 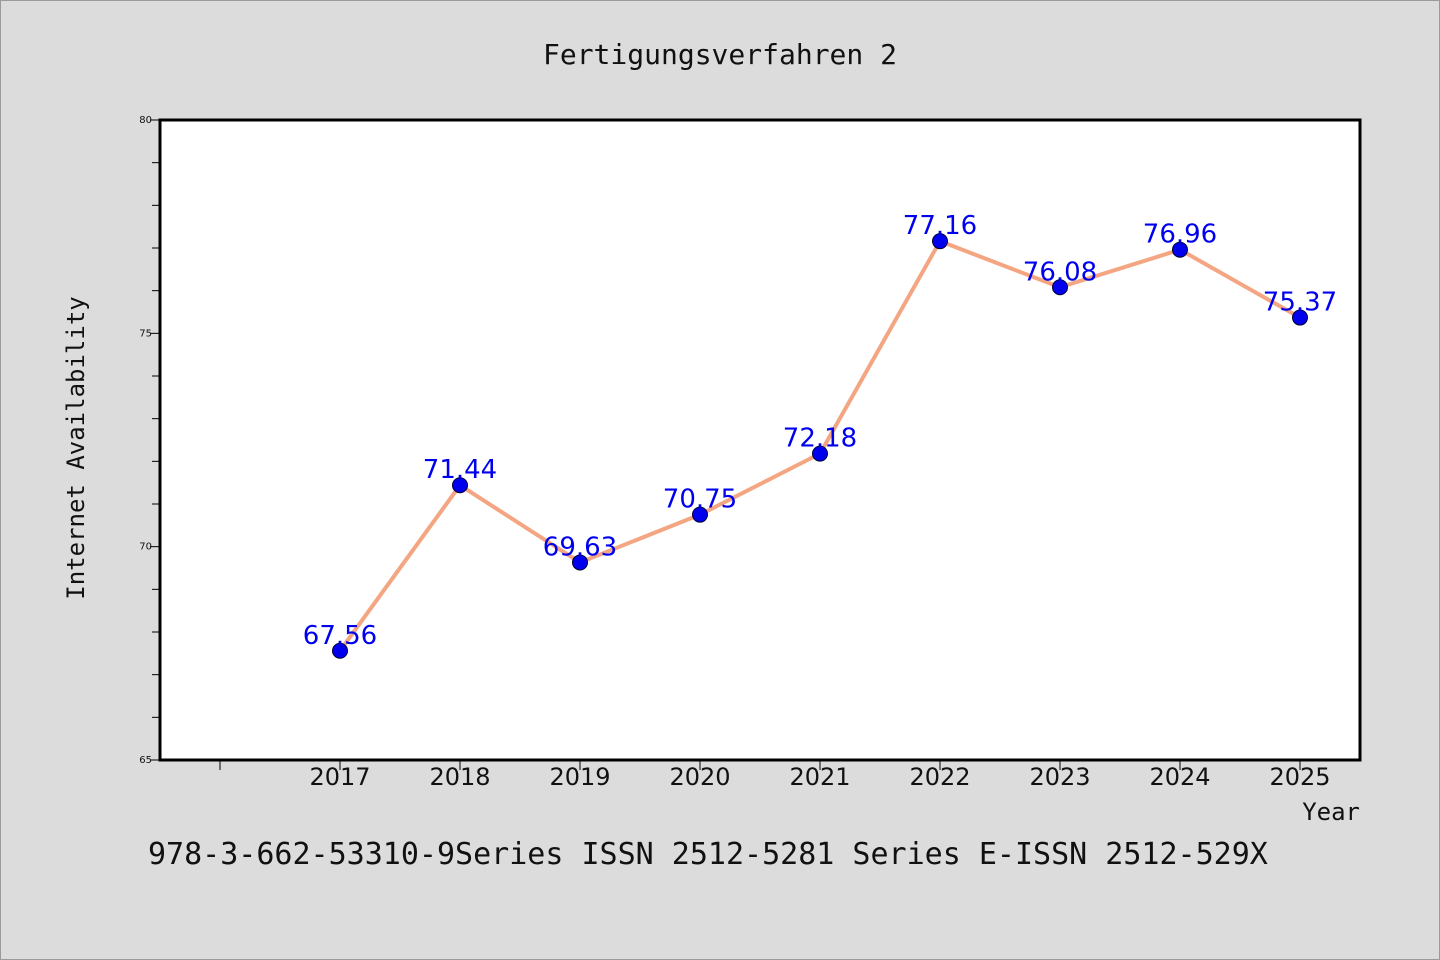 What do you see at coordinates (339, 777) in the screenshot?
I see `x-tick-label: 2017` at bounding box center [339, 777].